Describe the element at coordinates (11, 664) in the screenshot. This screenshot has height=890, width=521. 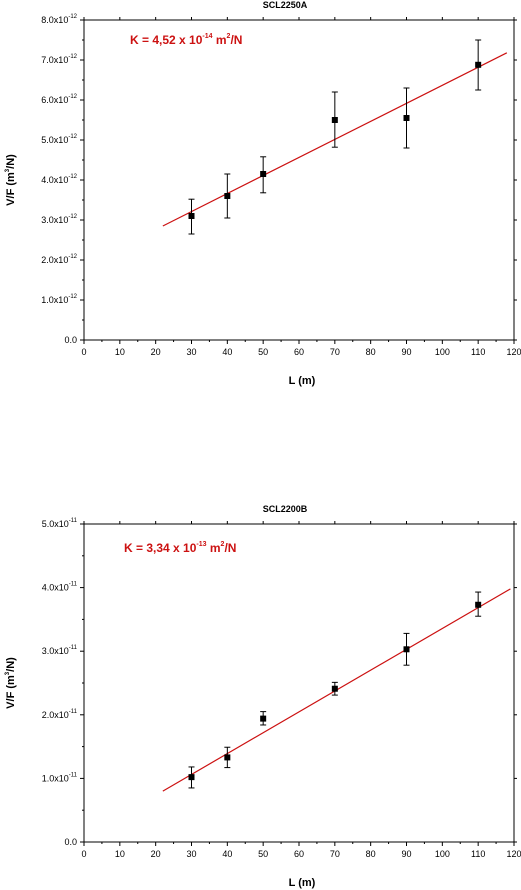
I see `y-axis-title-unit: /N)` at that location.